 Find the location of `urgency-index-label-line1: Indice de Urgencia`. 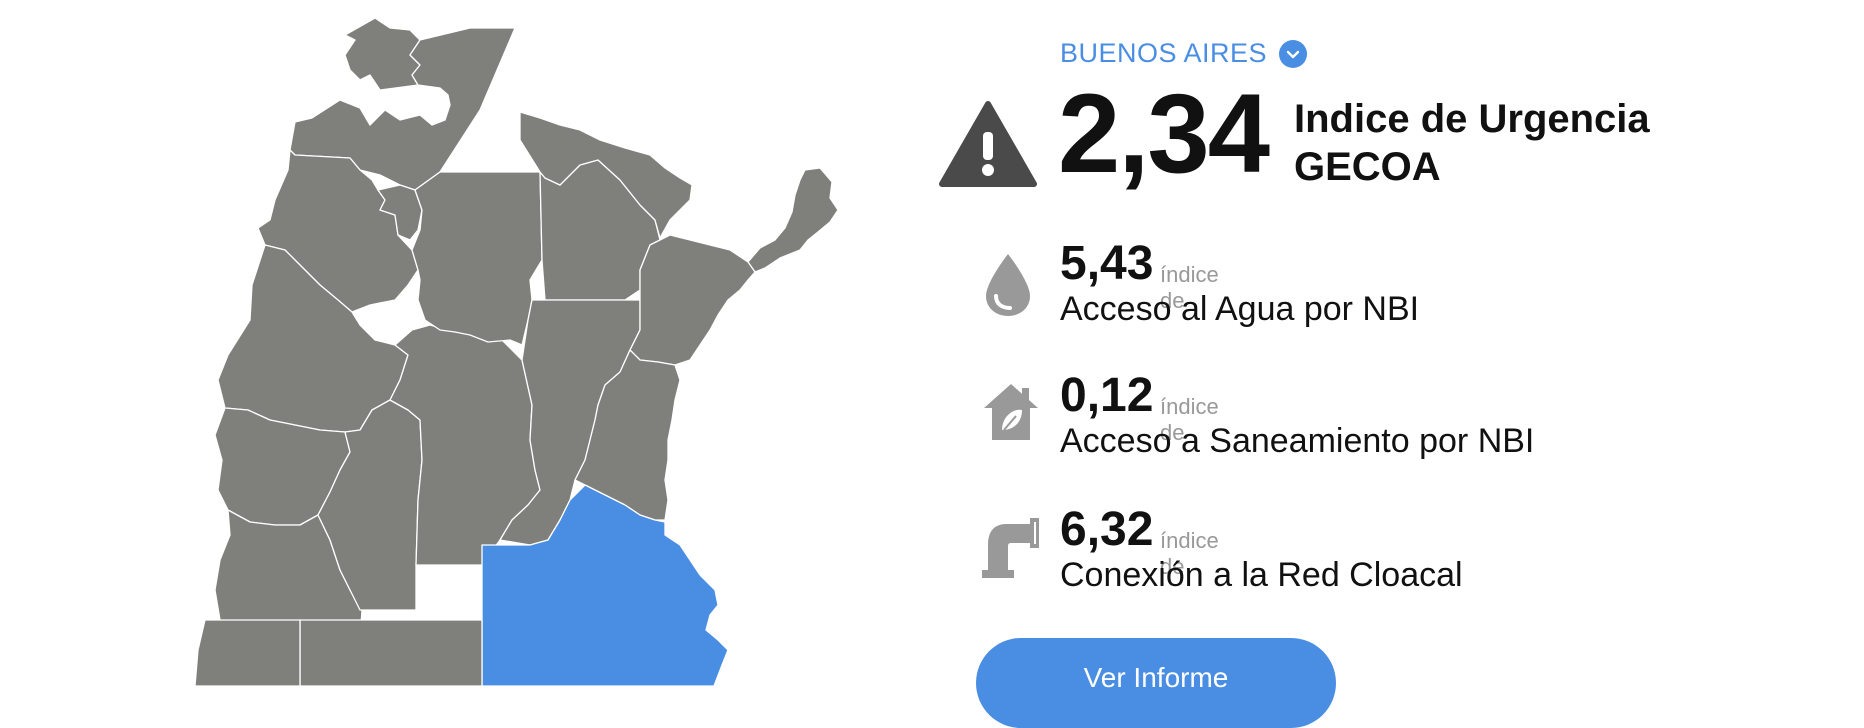

urgency-index-label-line1: Indice de Urgencia is located at coordinates (1472, 119).